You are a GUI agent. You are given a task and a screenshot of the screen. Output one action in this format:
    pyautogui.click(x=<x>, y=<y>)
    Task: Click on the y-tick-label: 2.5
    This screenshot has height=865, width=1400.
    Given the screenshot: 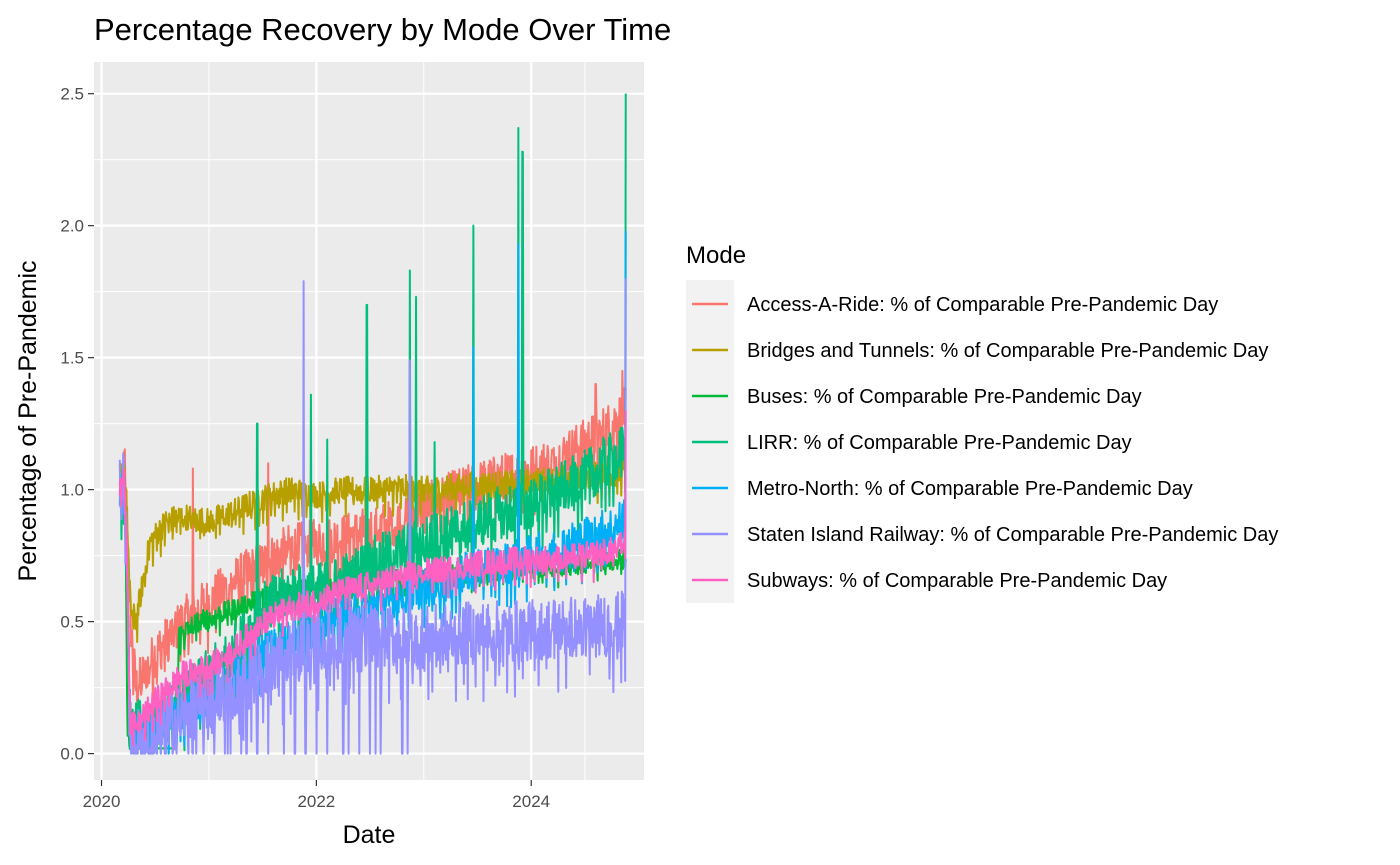 What is the action you would take?
    pyautogui.click(x=72, y=94)
    